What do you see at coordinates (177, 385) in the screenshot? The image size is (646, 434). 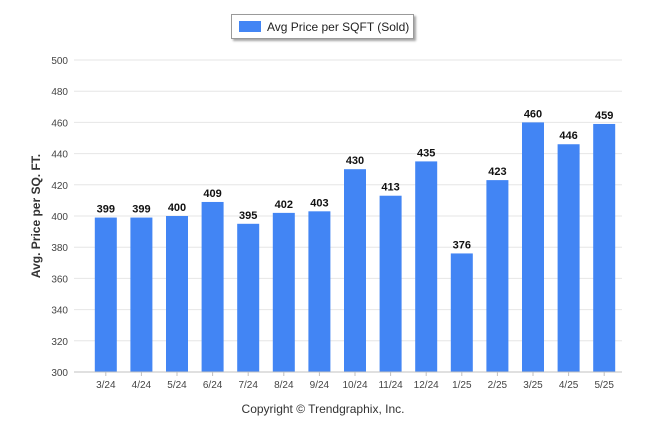 I see `x-tick-label: 5/24` at bounding box center [177, 385].